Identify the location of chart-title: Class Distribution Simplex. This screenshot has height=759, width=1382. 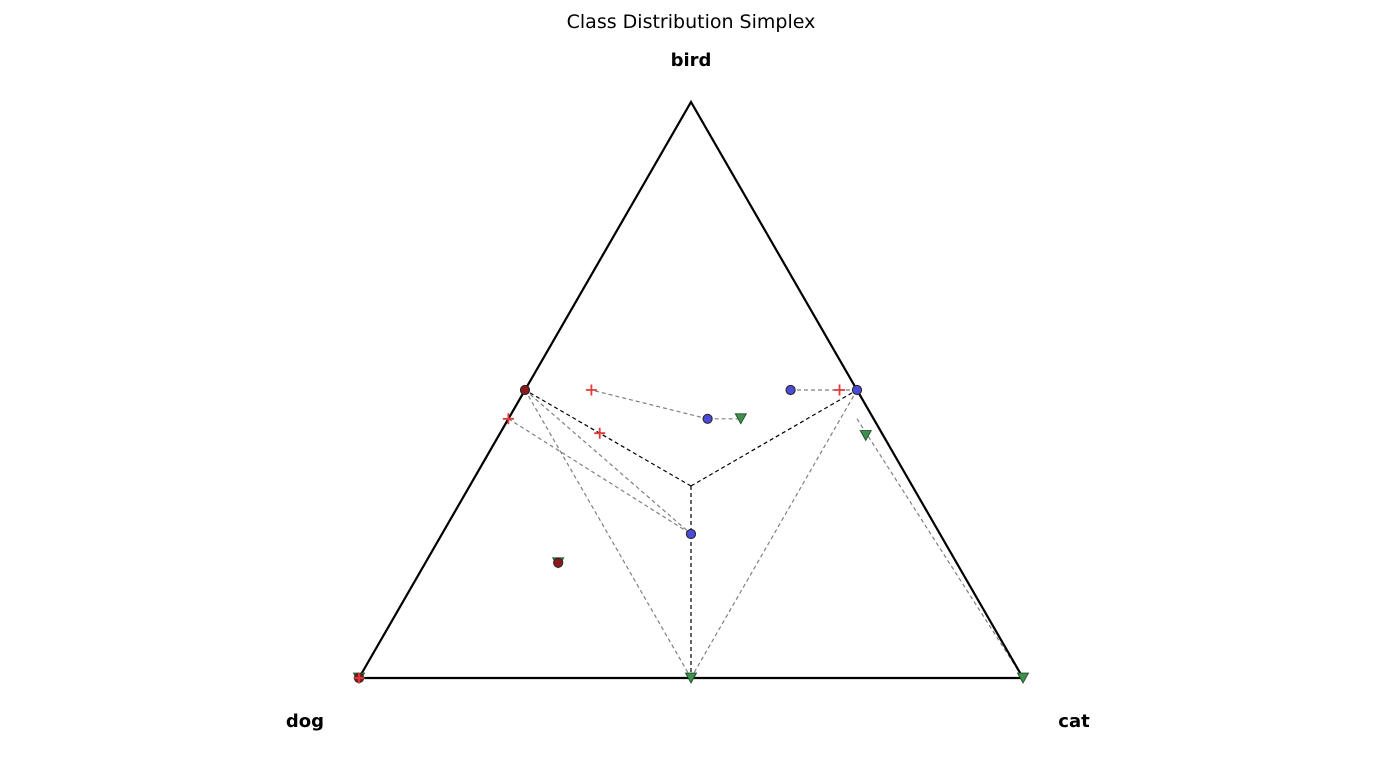
(691, 22).